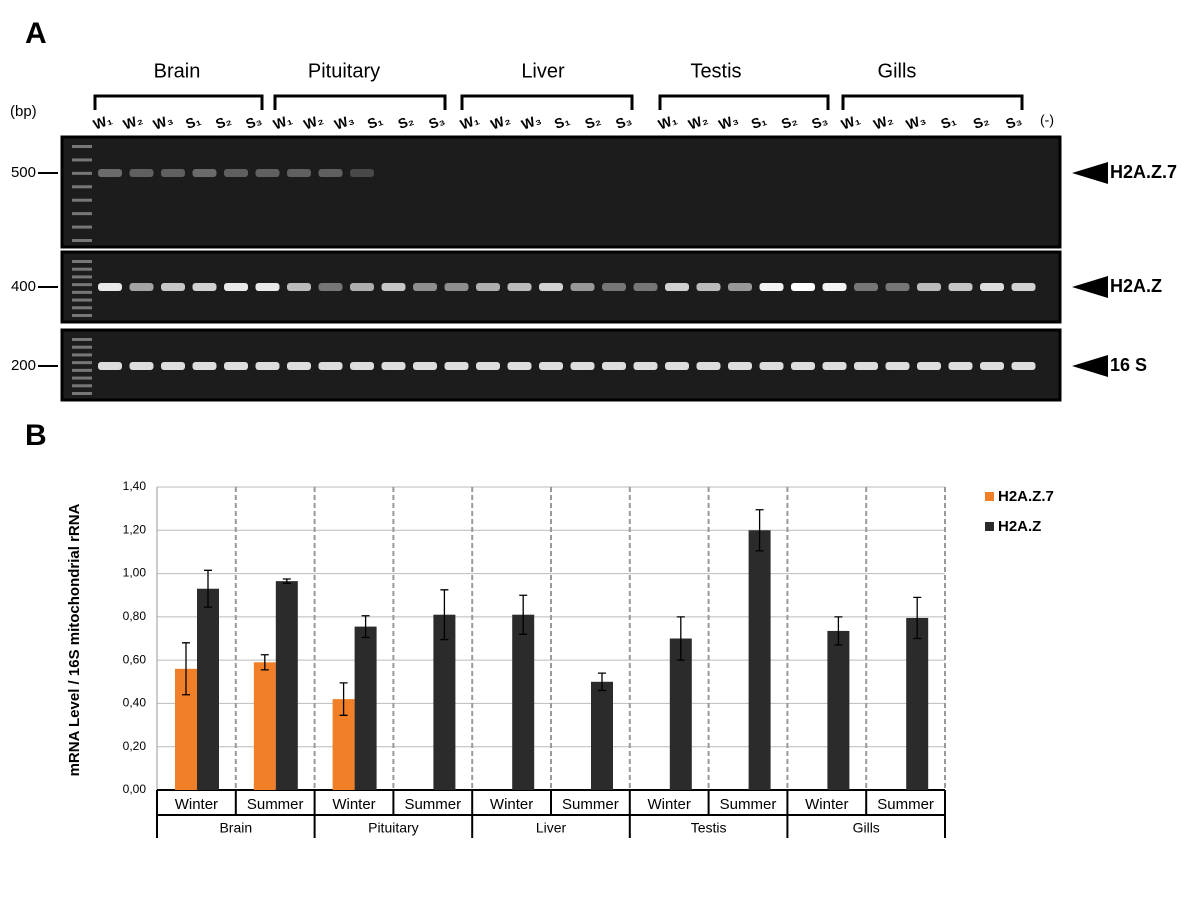  I want to click on band-arrow, so click(1090, 287).